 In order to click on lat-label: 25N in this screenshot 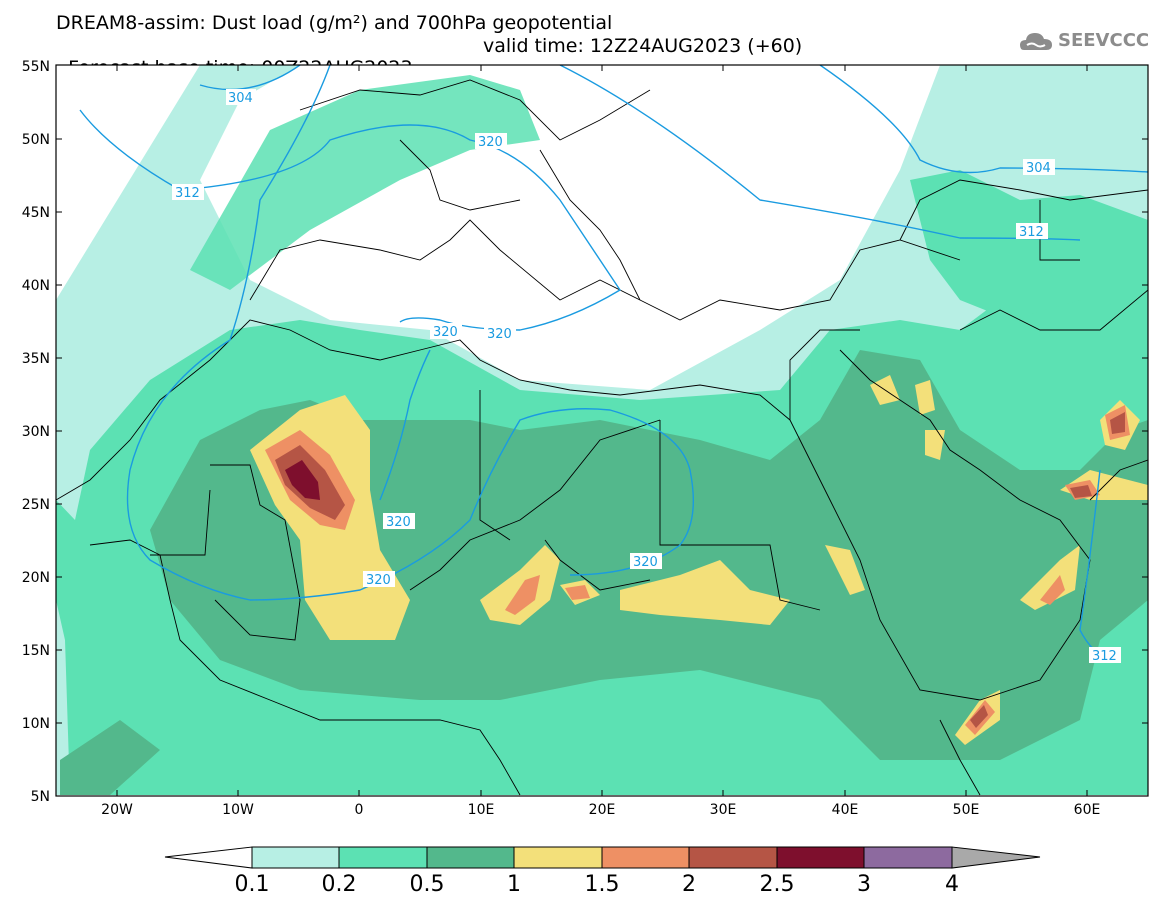, I will do `click(36, 505)`.